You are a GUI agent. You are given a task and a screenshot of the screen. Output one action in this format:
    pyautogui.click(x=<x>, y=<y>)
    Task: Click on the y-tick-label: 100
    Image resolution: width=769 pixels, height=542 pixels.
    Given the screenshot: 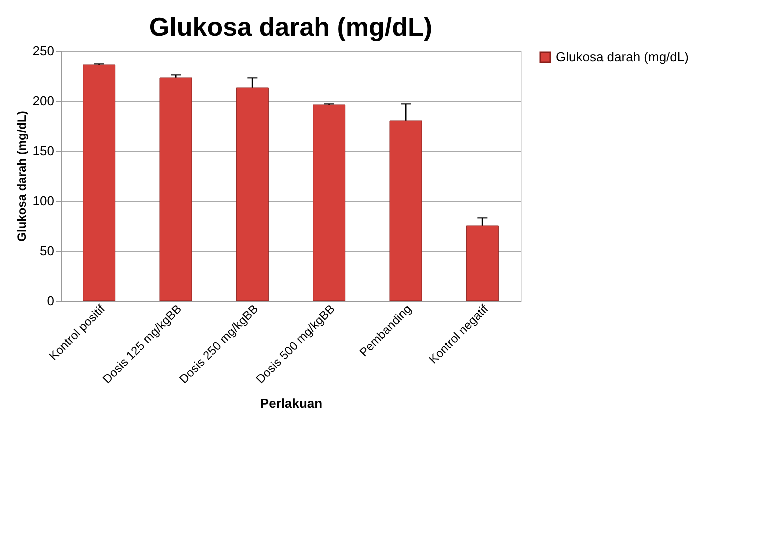 What is the action you would take?
    pyautogui.click(x=43, y=201)
    